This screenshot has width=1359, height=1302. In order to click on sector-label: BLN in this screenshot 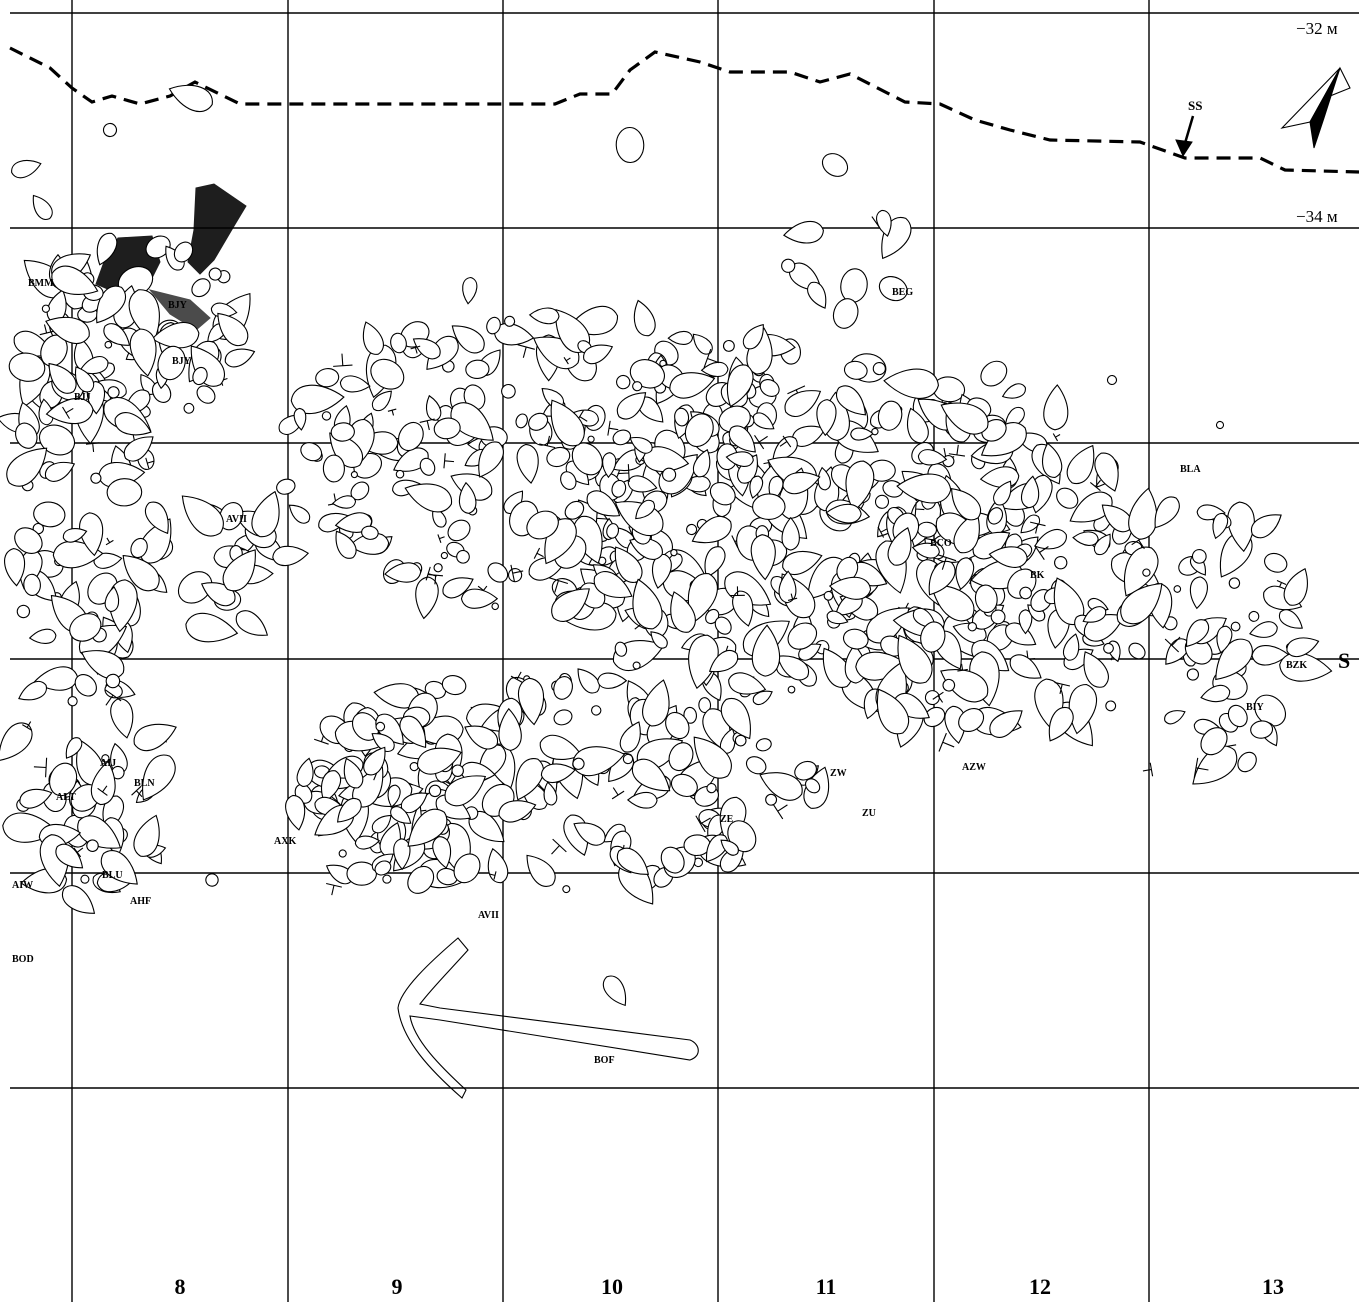, I will do `click(144, 783)`.